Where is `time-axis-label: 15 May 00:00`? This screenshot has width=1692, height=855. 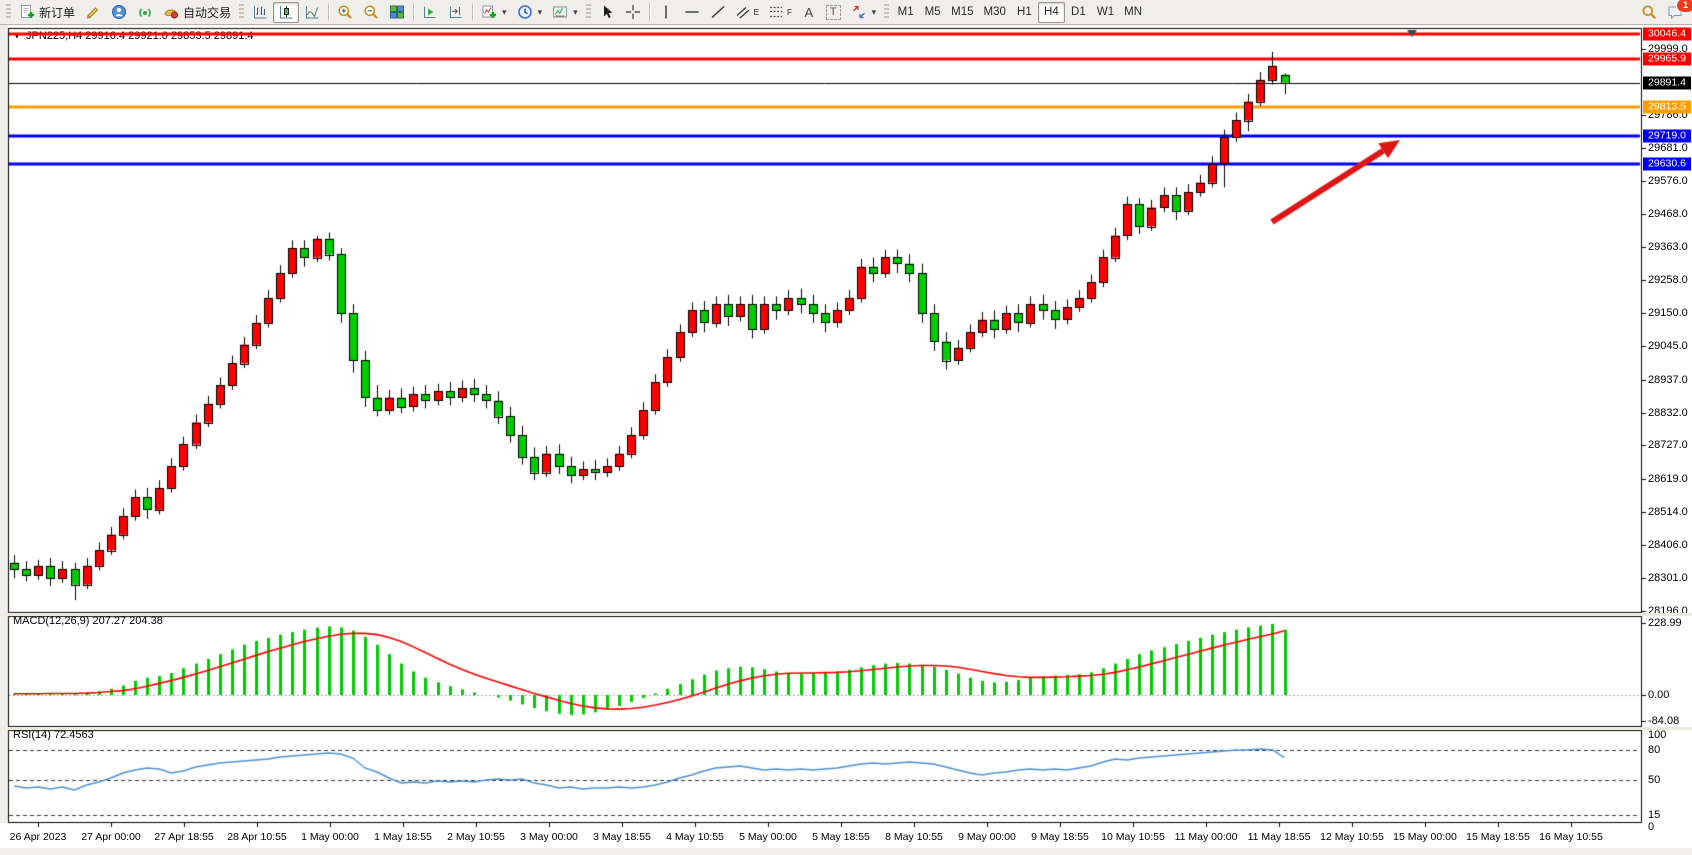 time-axis-label: 15 May 00:00 is located at coordinates (1425, 837).